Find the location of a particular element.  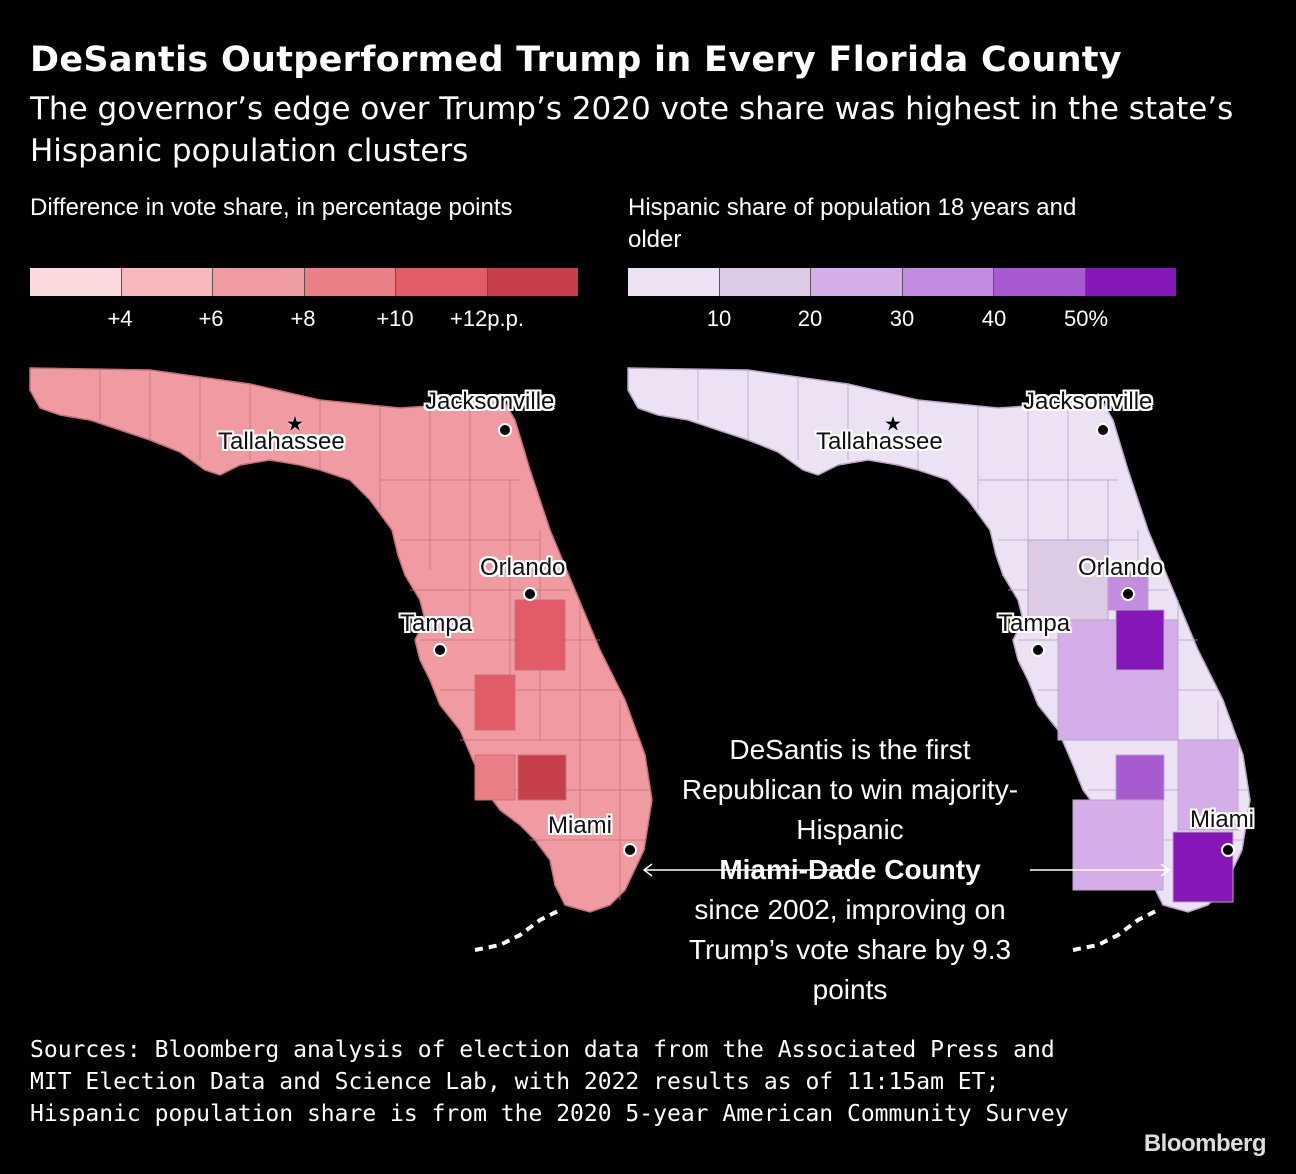

legend-right-tick: 40 is located at coordinates (994, 318).